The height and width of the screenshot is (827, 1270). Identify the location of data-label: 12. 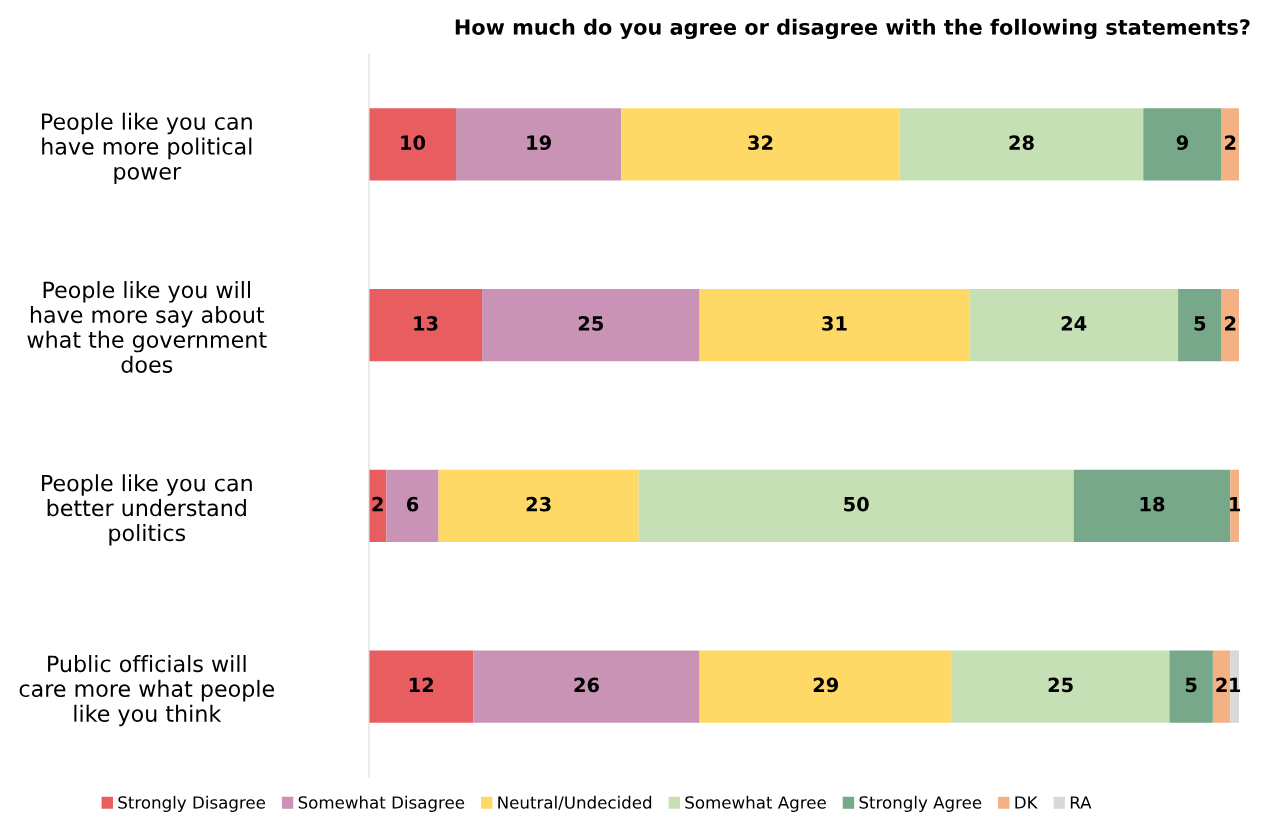
(421, 684).